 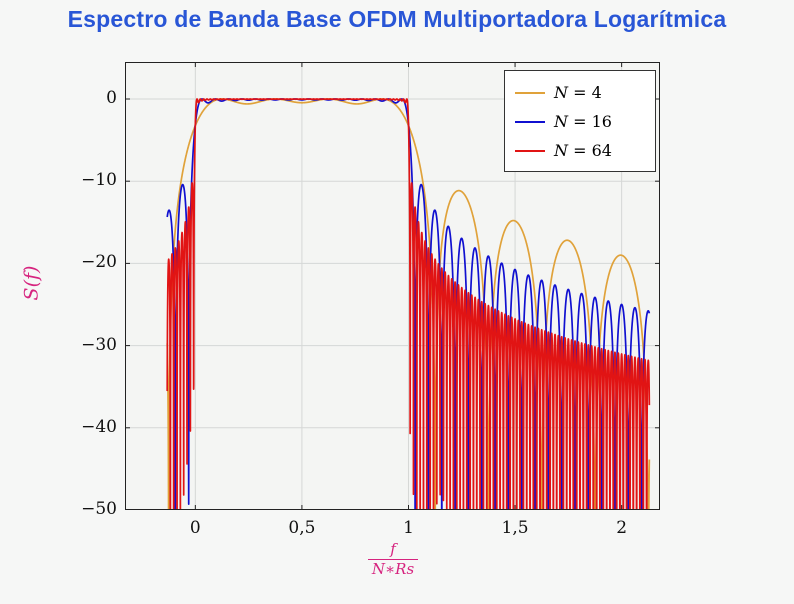 I want to click on legend-label: N = 64, so click(x=583, y=150).